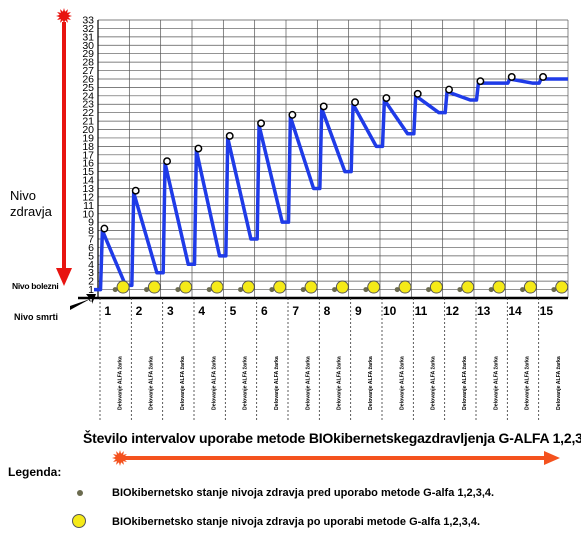  Describe the element at coordinates (88, 46) in the screenshot. I see `y-tick-label: 30` at that location.